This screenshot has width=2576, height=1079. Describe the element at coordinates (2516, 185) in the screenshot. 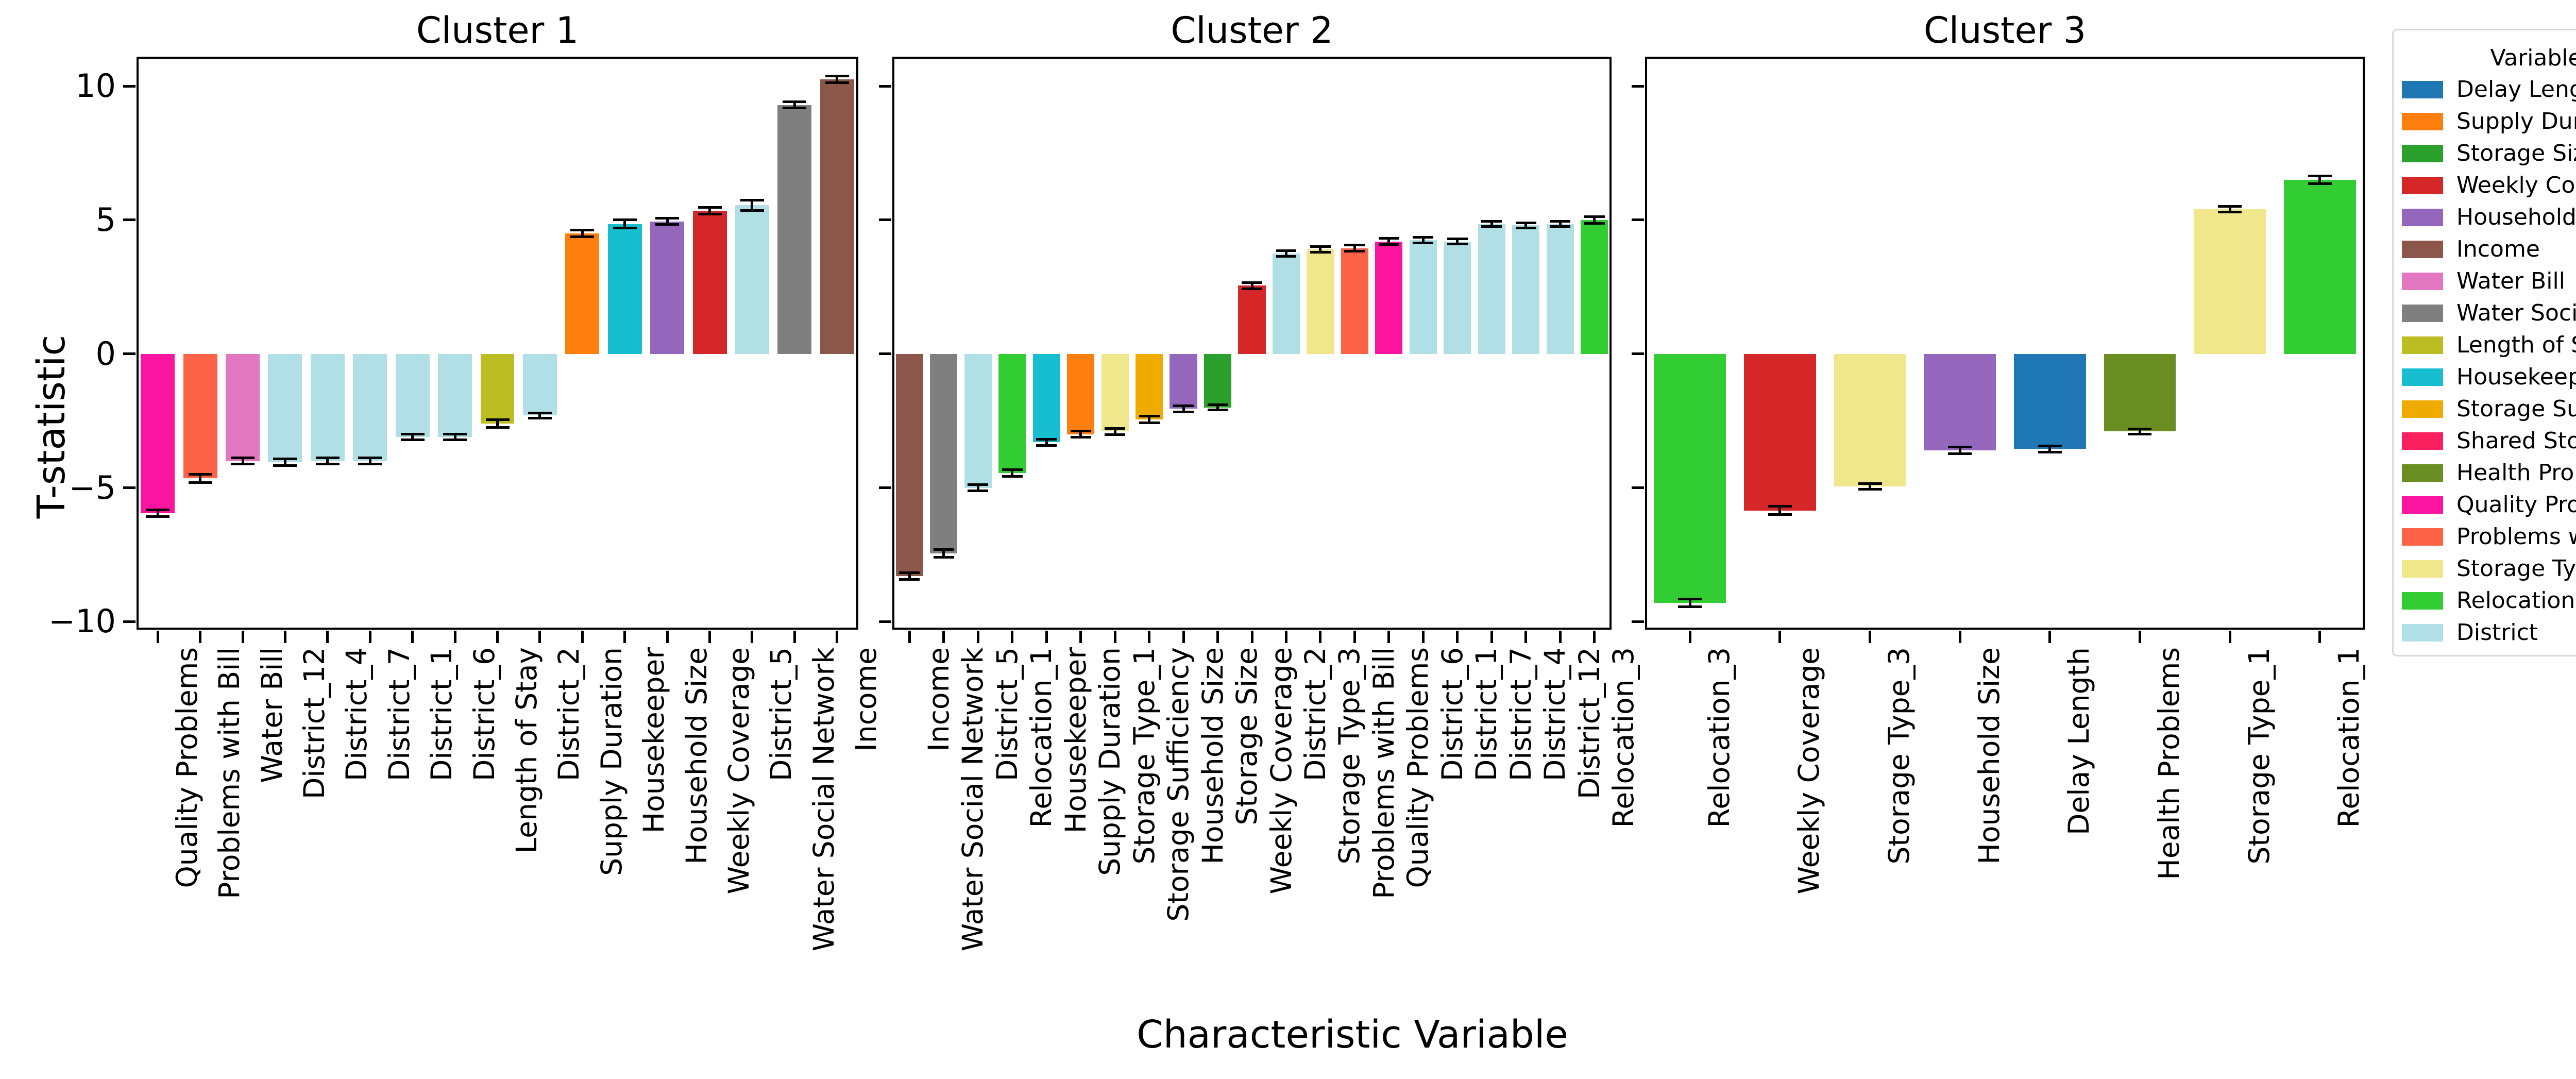

I see `legend-item-label: Weekly Coverage` at that location.